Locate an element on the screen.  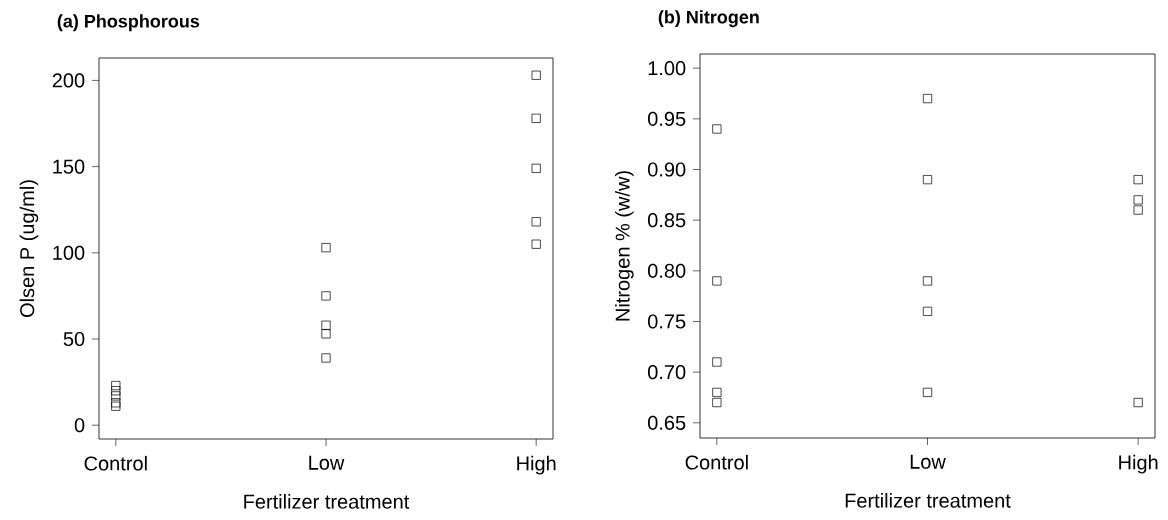
chart-title: (b) Nitrogen is located at coordinates (708, 19).